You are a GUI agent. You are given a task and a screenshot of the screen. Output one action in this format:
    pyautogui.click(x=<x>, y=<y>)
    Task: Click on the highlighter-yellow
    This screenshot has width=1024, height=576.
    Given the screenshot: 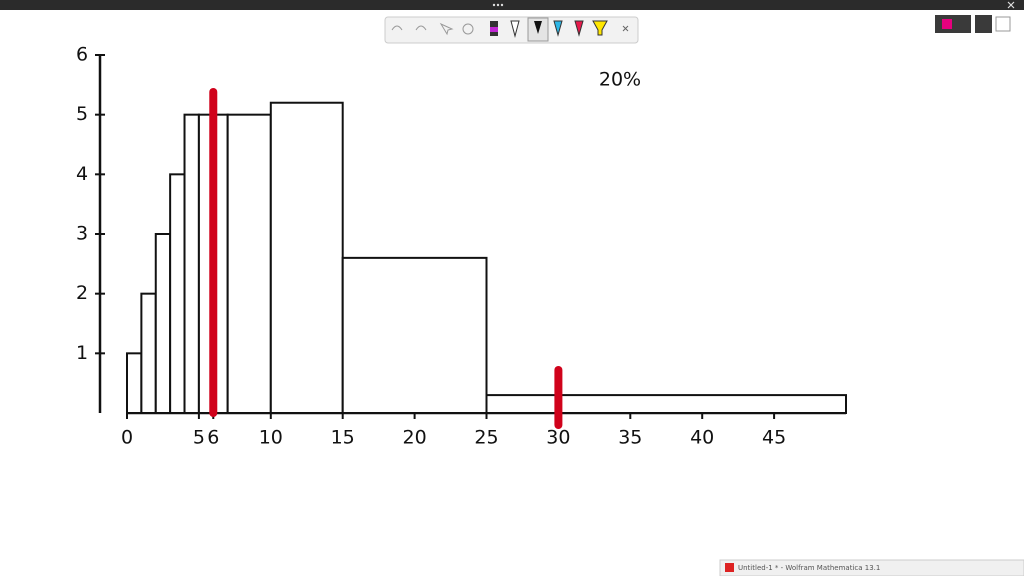 What is the action you would take?
    pyautogui.click(x=600, y=28)
    